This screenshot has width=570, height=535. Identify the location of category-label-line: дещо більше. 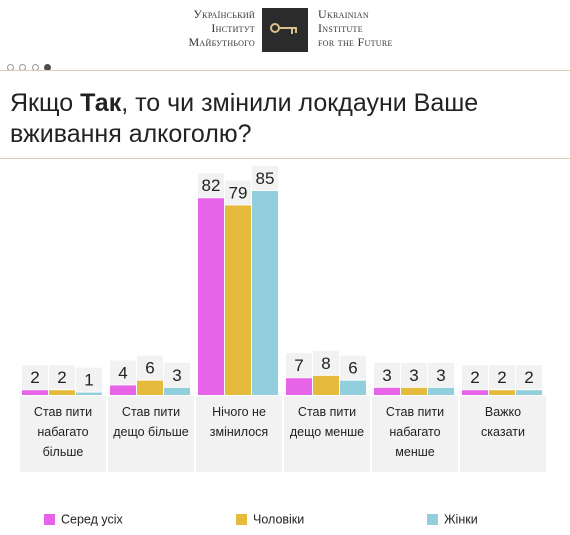
(151, 432).